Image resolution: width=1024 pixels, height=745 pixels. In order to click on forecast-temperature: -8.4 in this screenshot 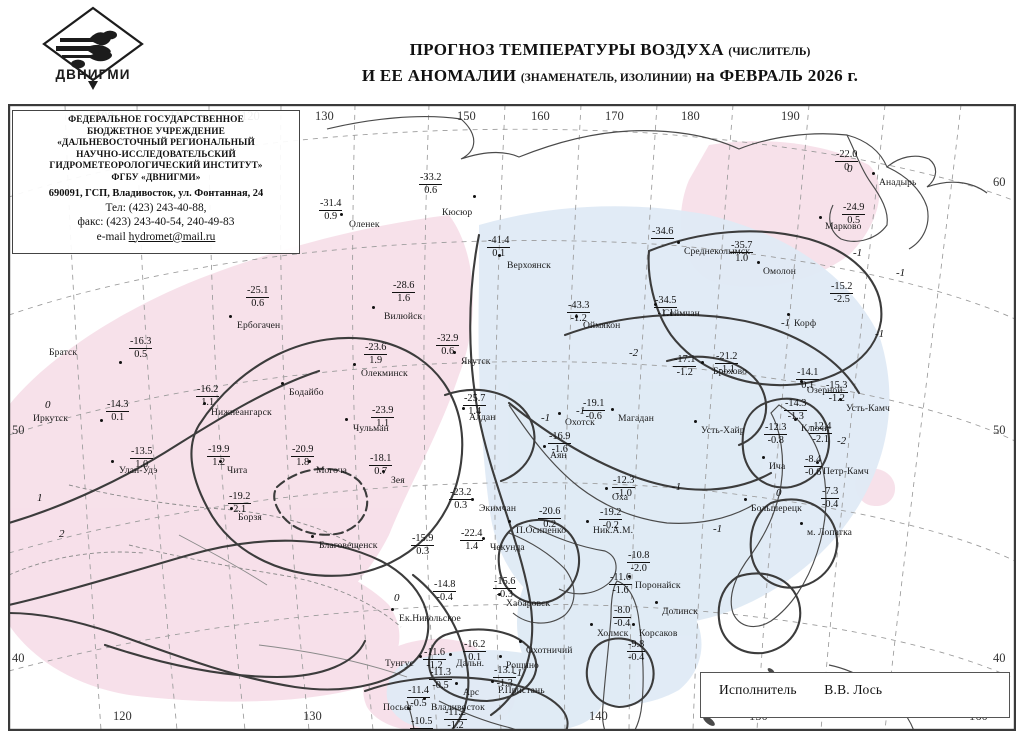, I will do `click(813, 461)`.